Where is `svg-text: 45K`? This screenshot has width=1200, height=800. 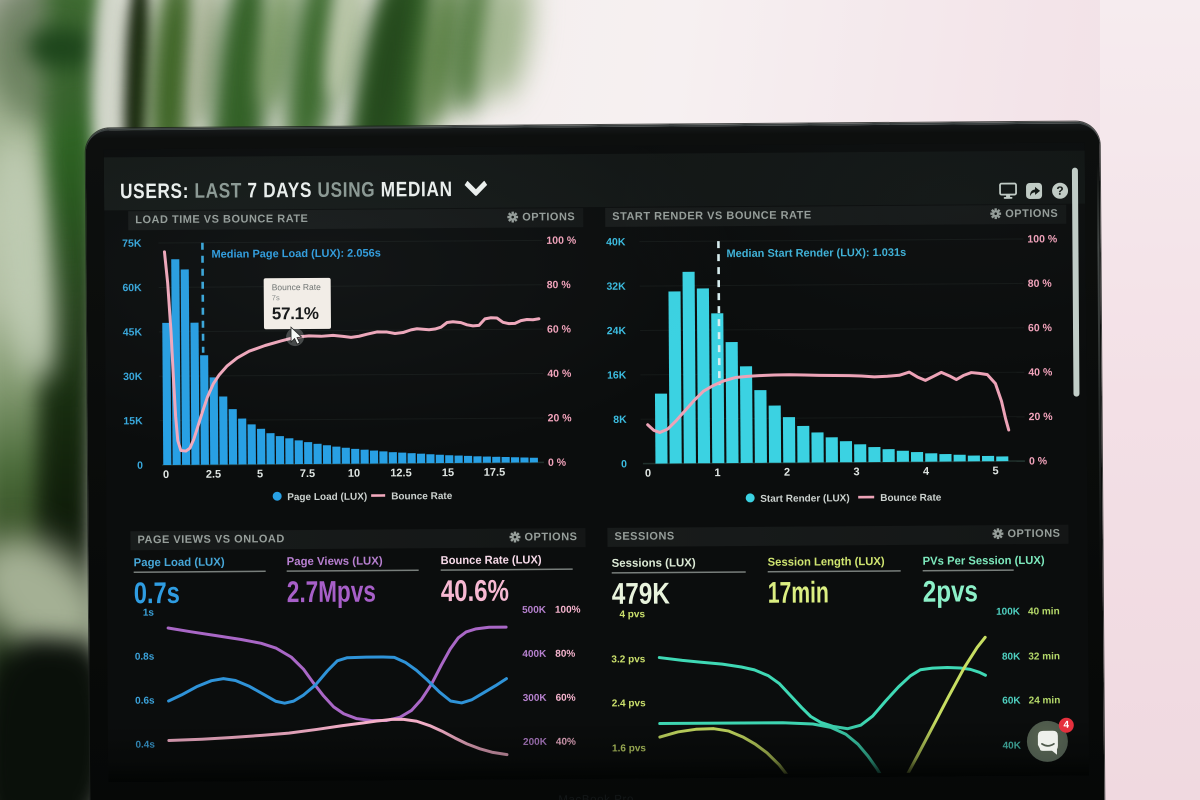 svg-text: 45K is located at coordinates (133, 332).